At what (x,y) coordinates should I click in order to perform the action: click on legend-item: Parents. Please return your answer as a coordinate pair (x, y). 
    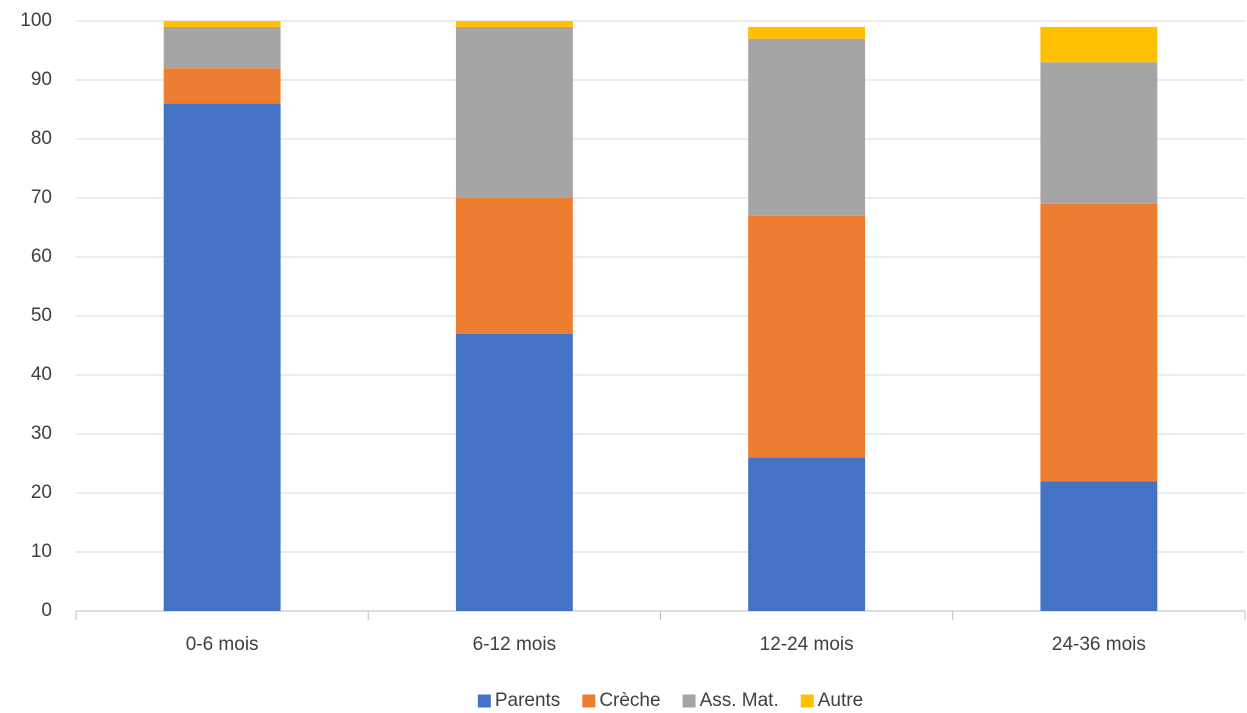
    Looking at the image, I should click on (518, 700).